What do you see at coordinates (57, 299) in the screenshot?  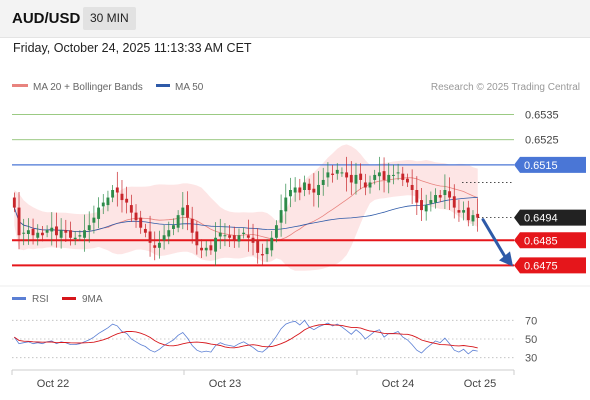 I see `rsi-legend: RSI 9MA` at bounding box center [57, 299].